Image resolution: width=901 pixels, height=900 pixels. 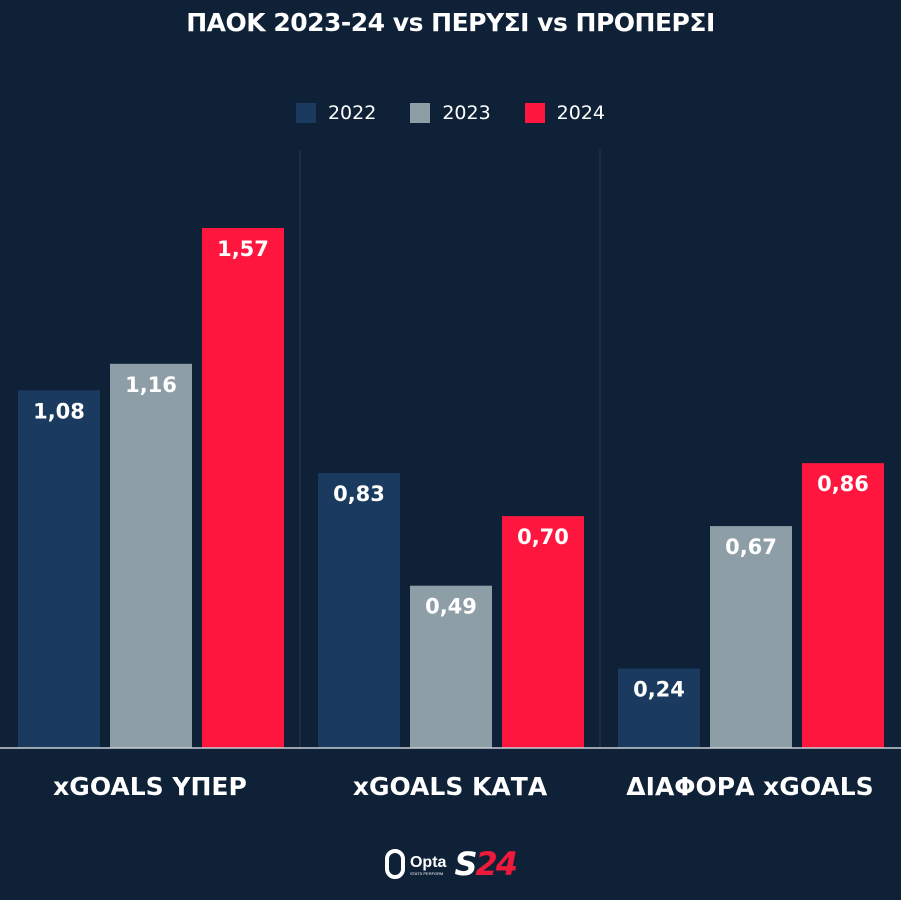 I want to click on bar-label-2024-0: 1,57, so click(x=243, y=249).